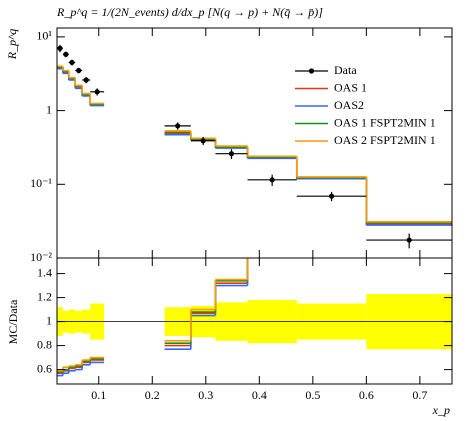  Describe the element at coordinates (441, 410) in the screenshot. I see `x-axis-label: x_p` at that location.